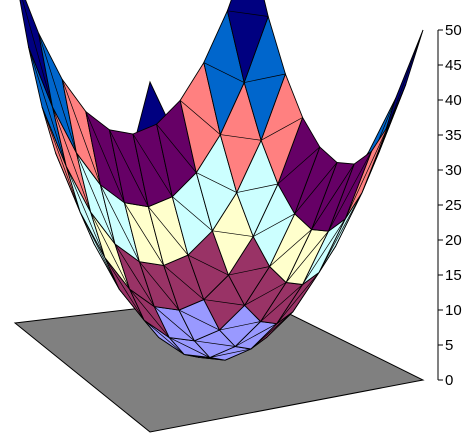  Describe the element at coordinates (449, 380) in the screenshot. I see `z-axis-tick-label: 0` at that location.